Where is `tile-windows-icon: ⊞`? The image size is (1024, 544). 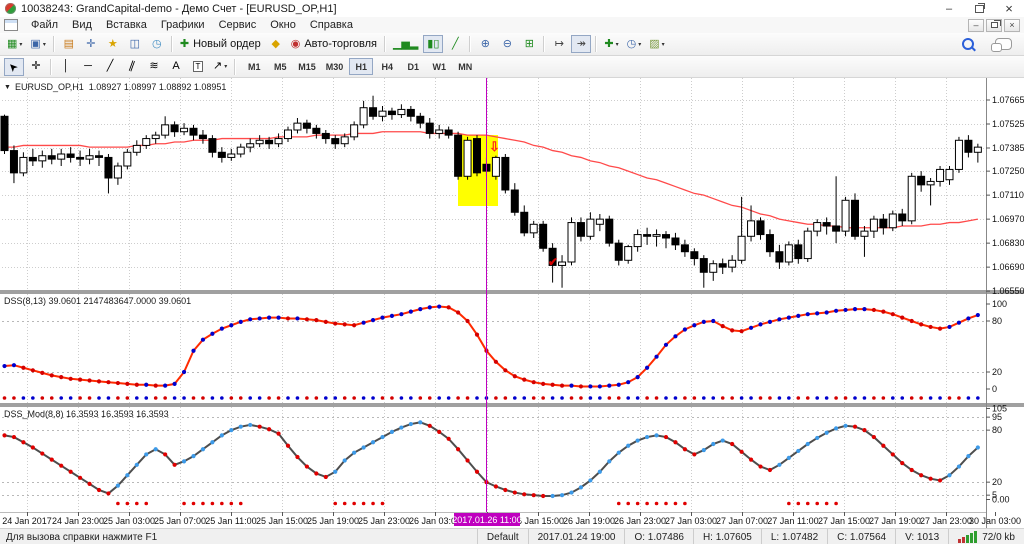 tile-windows-icon: ⊞ is located at coordinates (529, 43).